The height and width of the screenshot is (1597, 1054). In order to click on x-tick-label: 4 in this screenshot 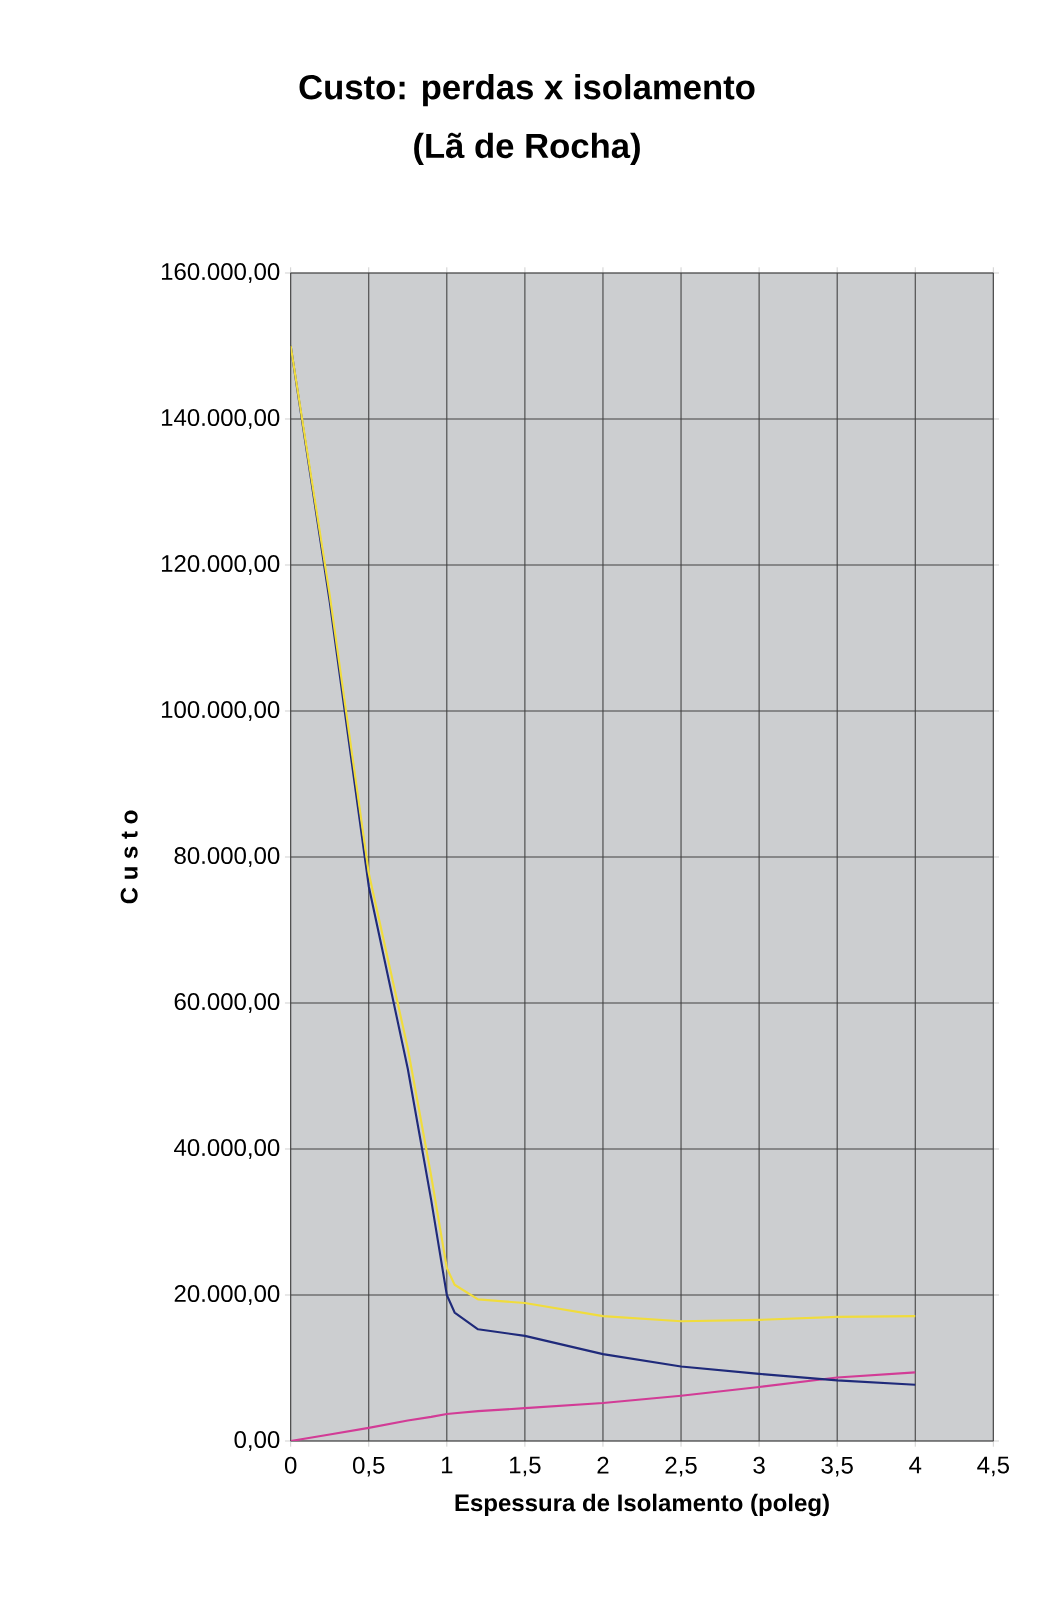, I will do `click(915, 1465)`.